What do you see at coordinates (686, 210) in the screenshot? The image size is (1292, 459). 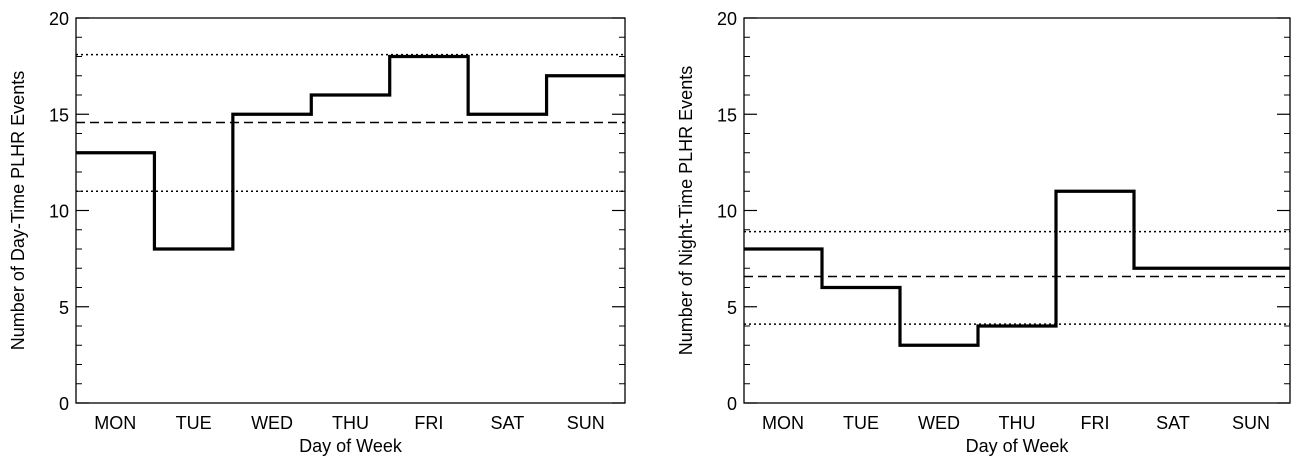 I see `y-axis-title: Number of Night-Time PLHR Events` at bounding box center [686, 210].